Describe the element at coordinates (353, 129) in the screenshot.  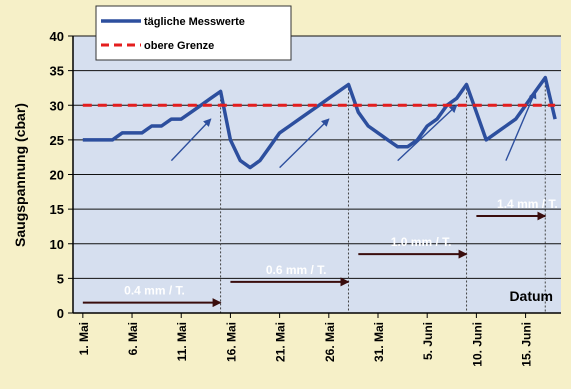
I see `trend-arrows` at that location.